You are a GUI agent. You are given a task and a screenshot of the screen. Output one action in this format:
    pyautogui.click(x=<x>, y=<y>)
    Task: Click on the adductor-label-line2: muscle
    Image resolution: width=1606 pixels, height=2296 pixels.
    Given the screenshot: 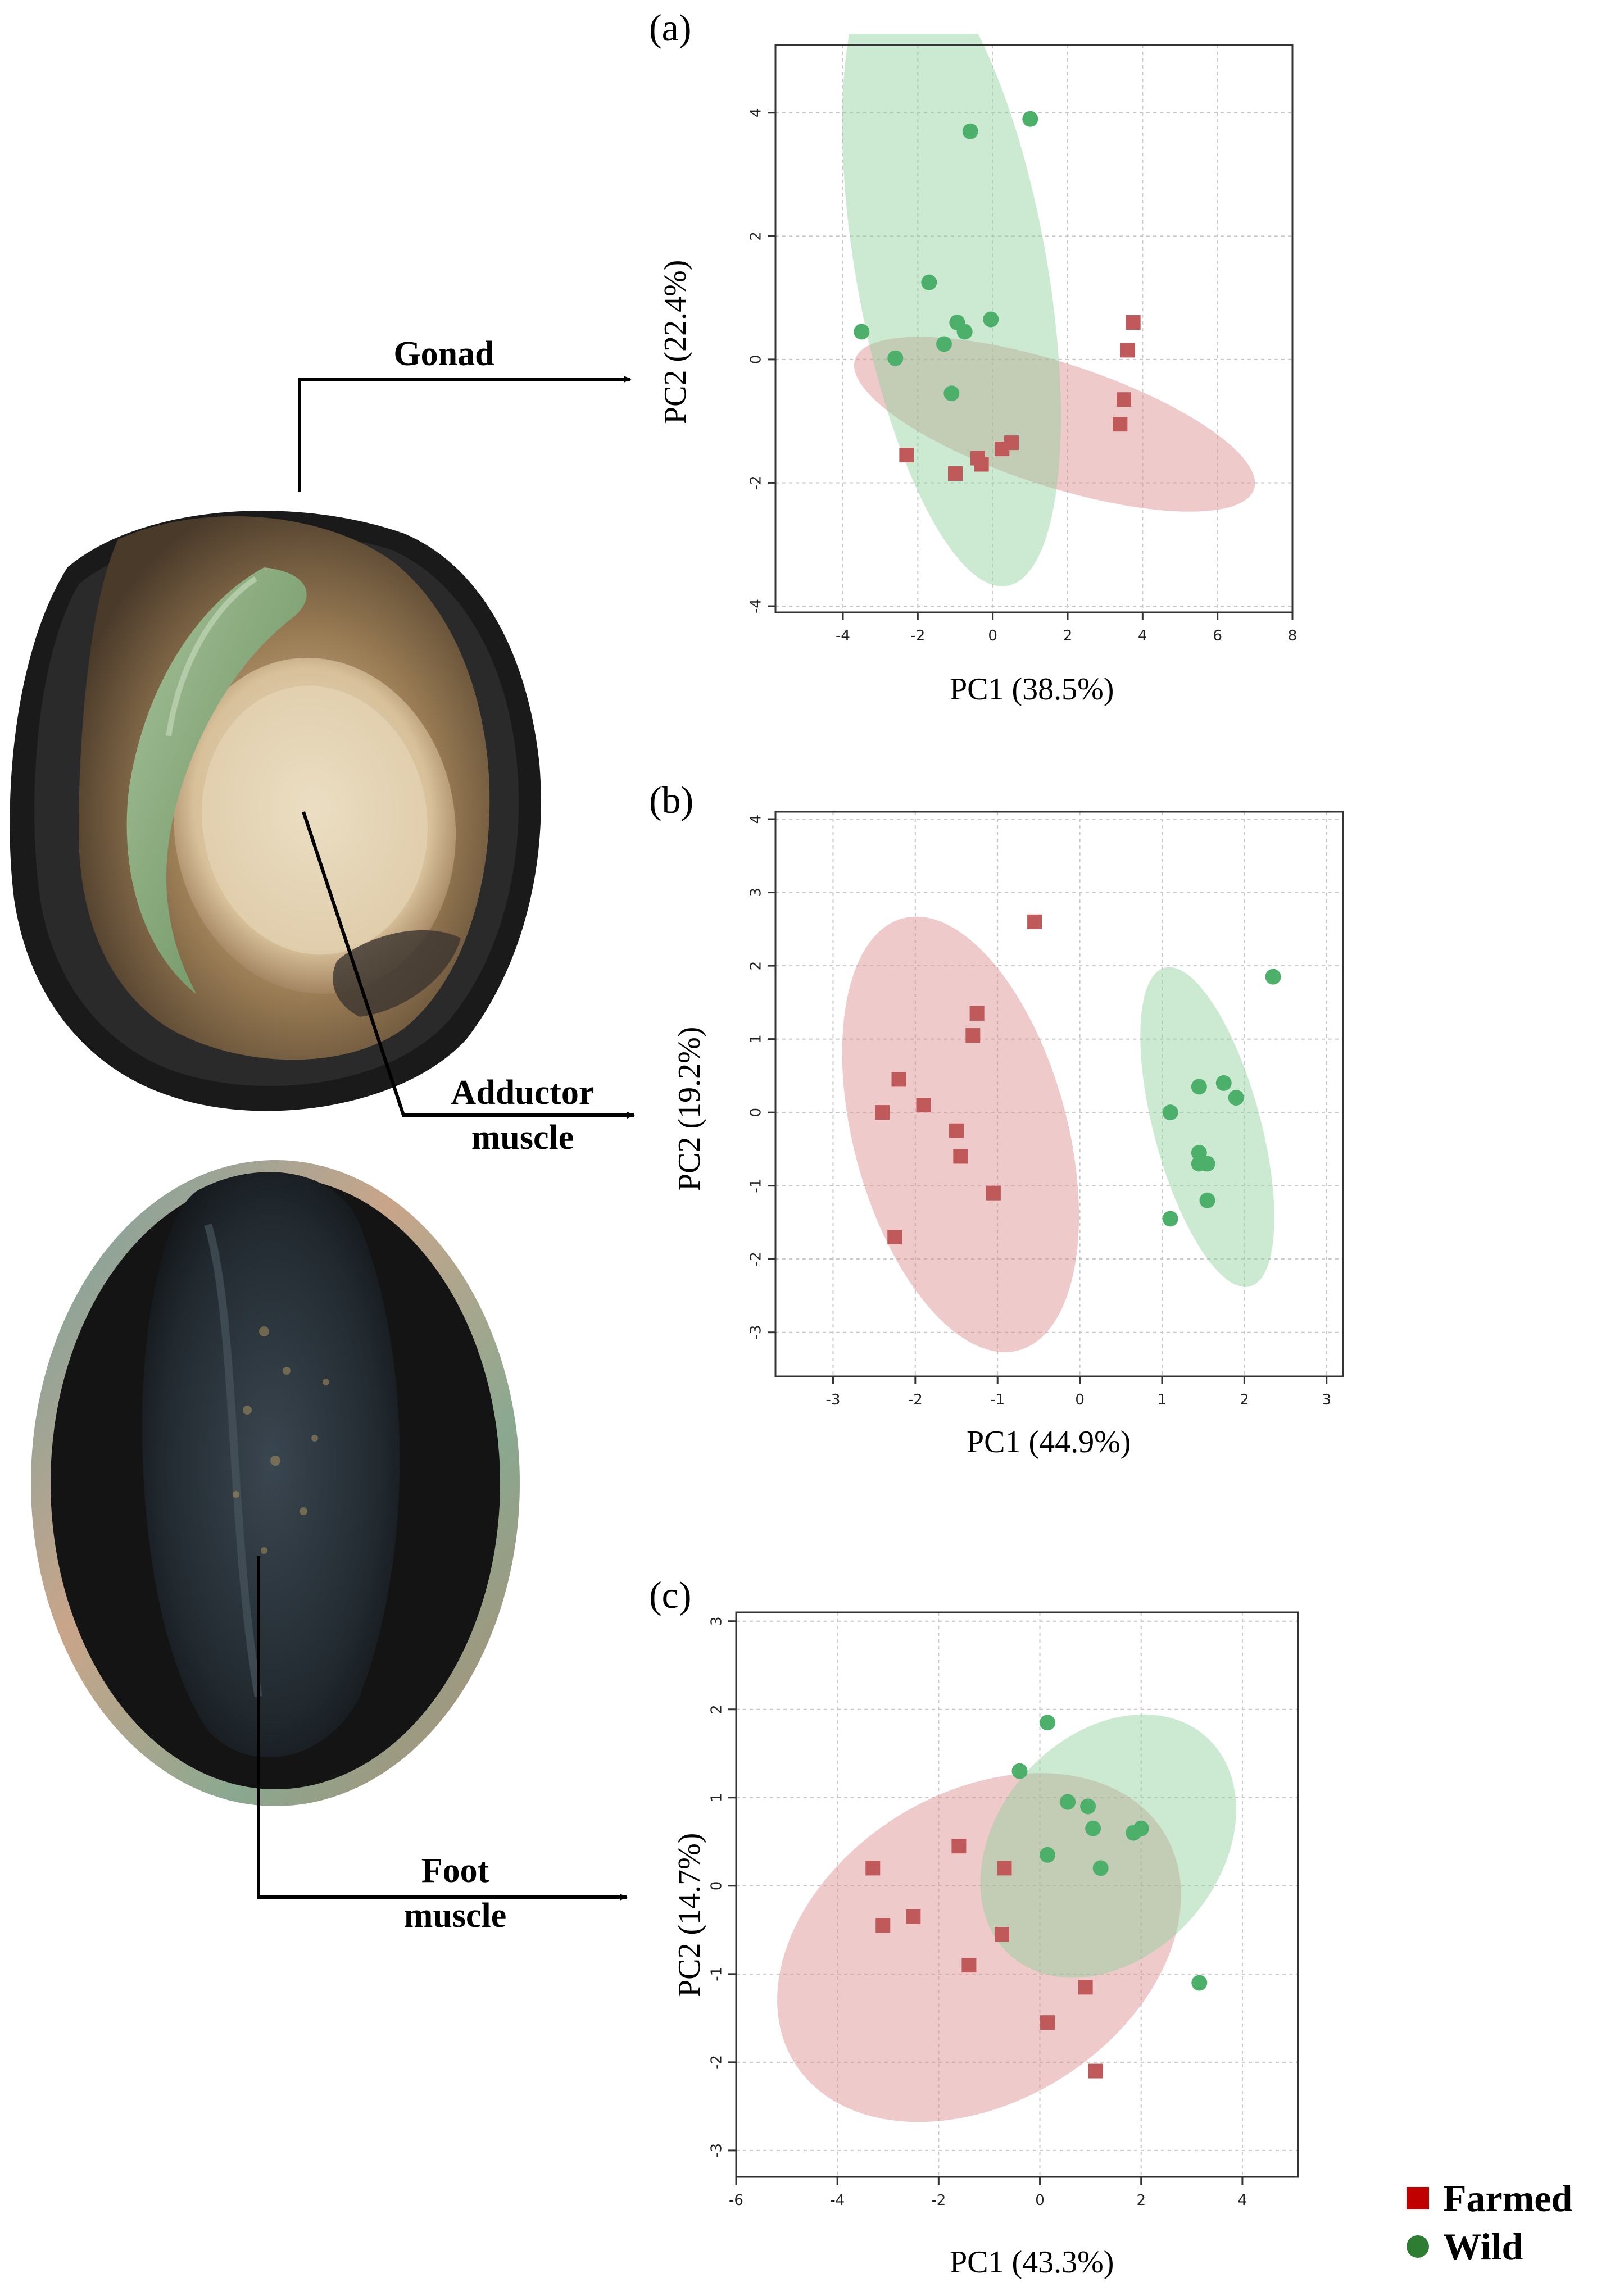 What is the action you would take?
    pyautogui.click(x=522, y=1138)
    